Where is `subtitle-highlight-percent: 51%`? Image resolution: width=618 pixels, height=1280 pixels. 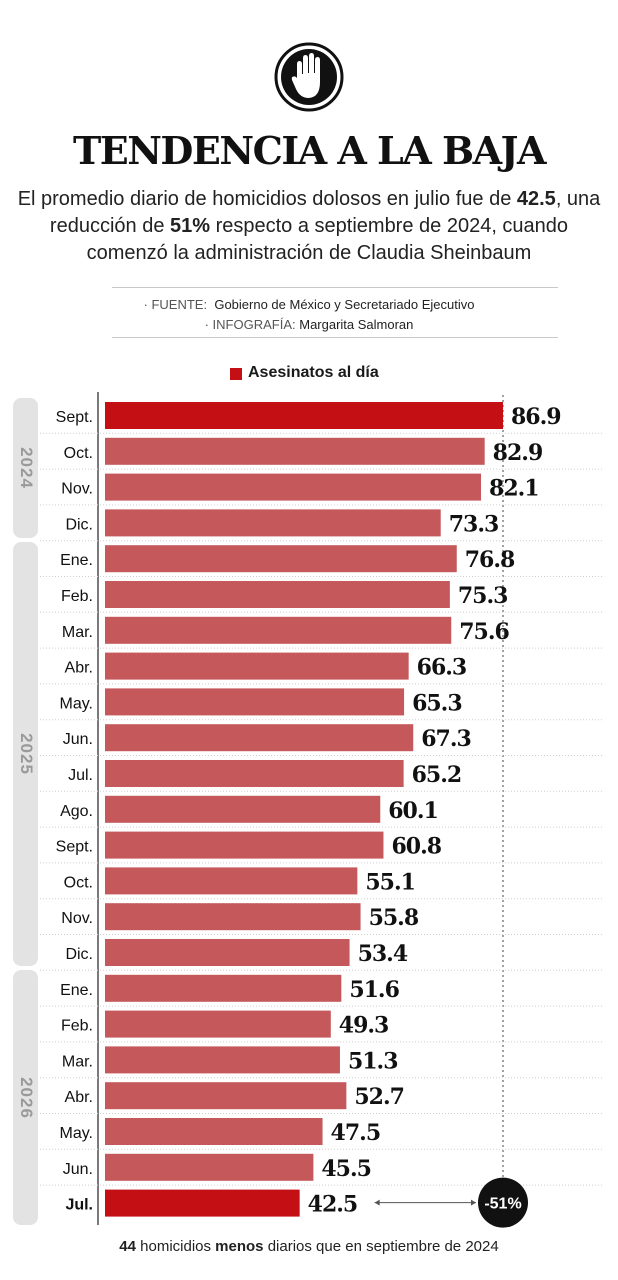
subtitle-highlight-percent: 51% is located at coordinates (190, 226).